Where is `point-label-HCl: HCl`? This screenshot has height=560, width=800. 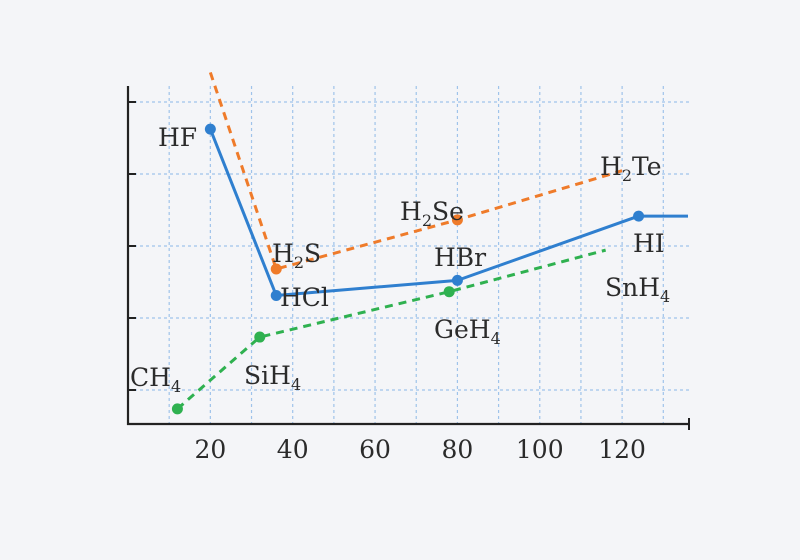
point-label-HCl: HCl is located at coordinates (304, 297).